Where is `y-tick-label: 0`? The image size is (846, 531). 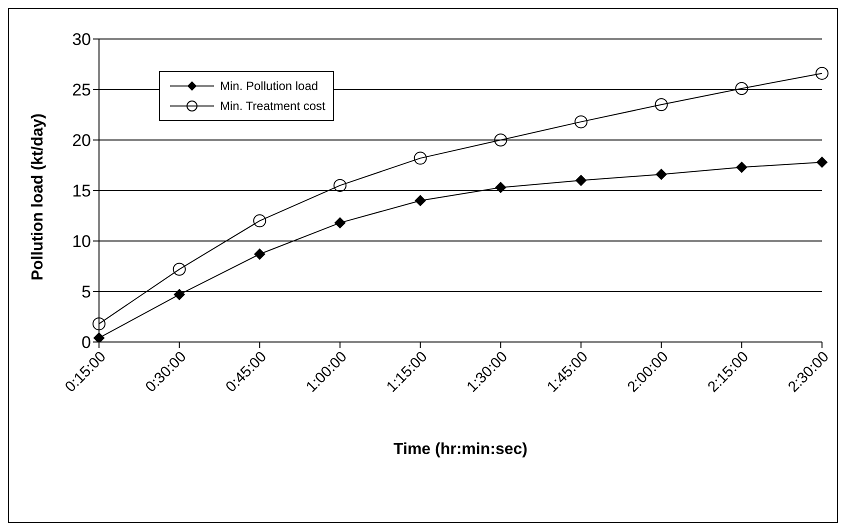 y-tick-label: 0 is located at coordinates (86, 342).